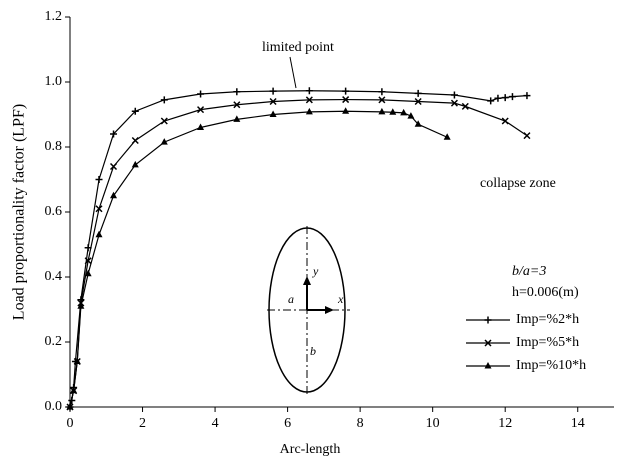 Image resolution: width=627 pixels, height=458 pixels. What do you see at coordinates (54, 406) in the screenshot?
I see `y-tick-label: 0.0` at bounding box center [54, 406].